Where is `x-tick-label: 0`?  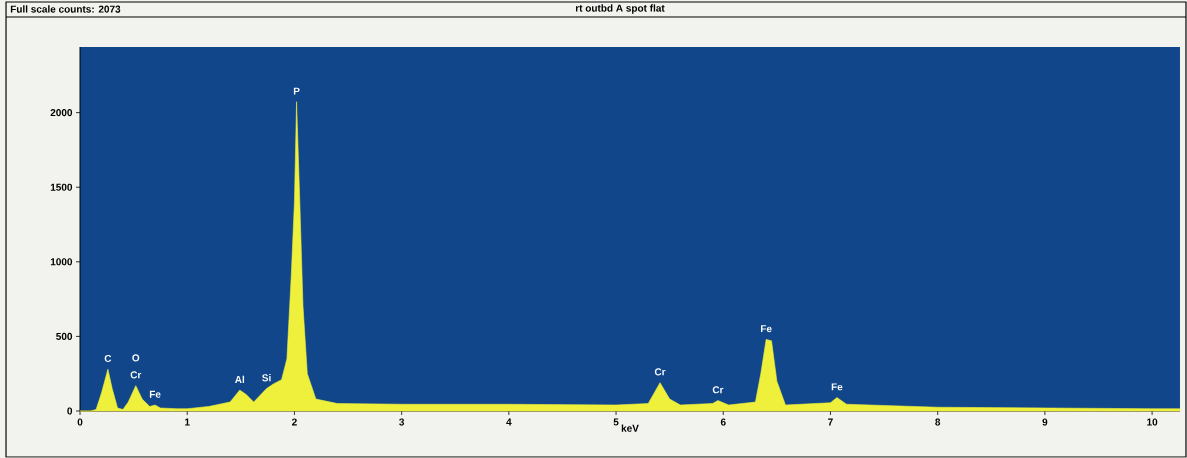
x-tick-label: 0 is located at coordinates (80, 422).